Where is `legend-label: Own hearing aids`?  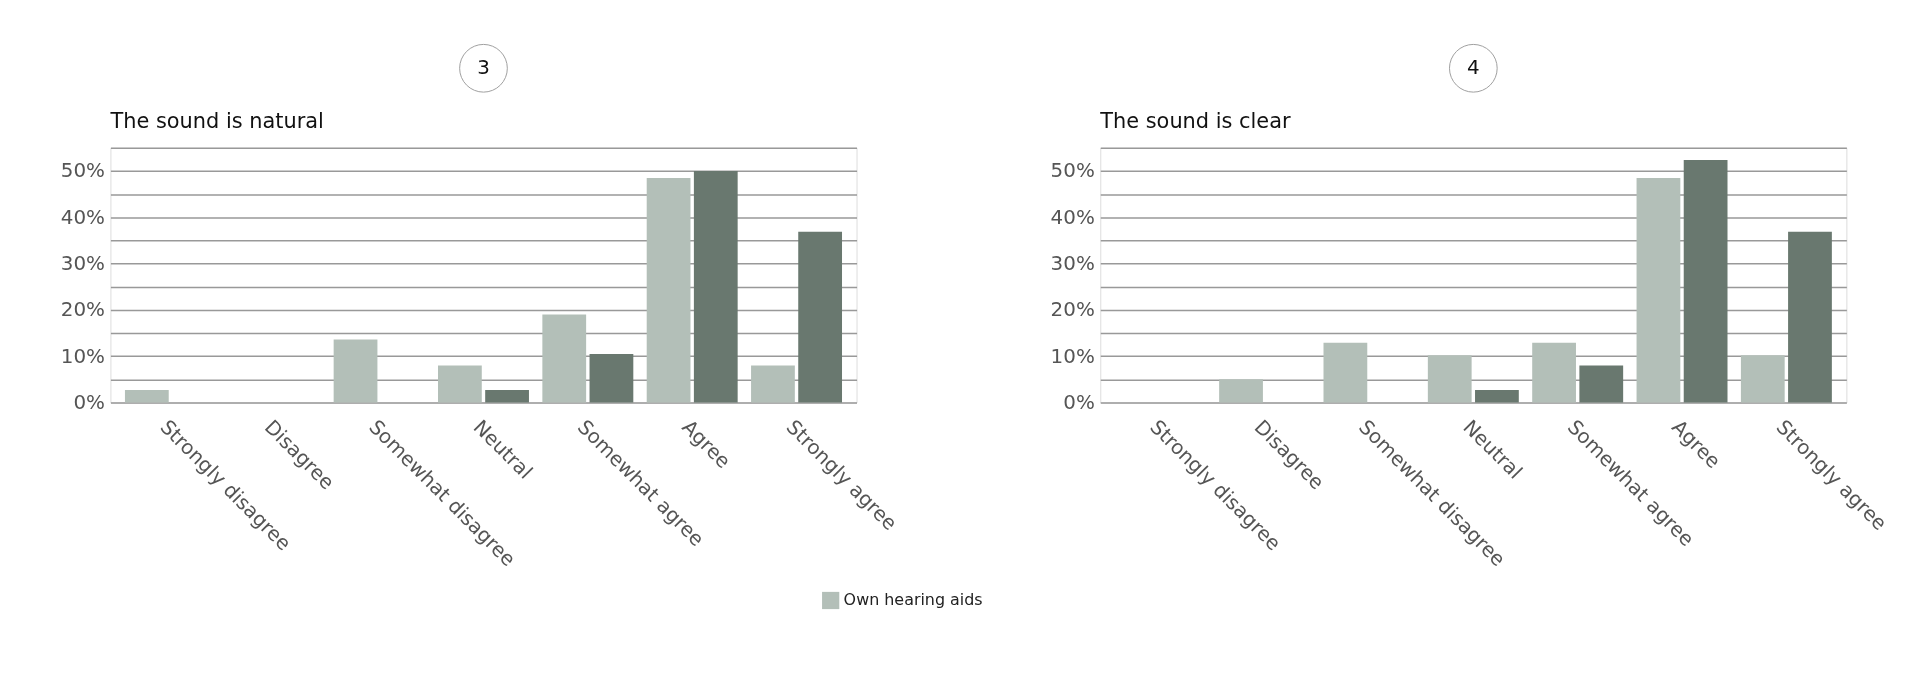 legend-label: Own hearing aids is located at coordinates (913, 600).